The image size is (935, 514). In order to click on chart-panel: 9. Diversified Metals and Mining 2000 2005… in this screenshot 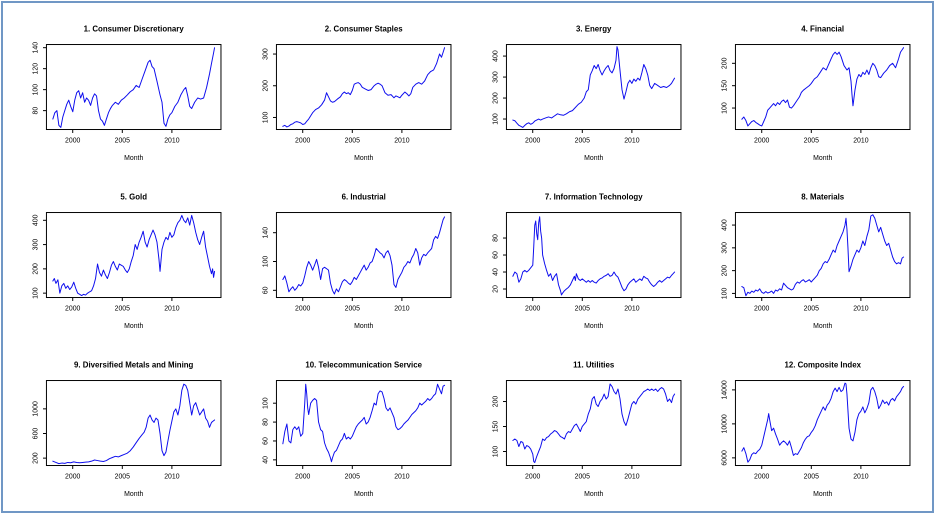, I will do `click(122, 425)`.